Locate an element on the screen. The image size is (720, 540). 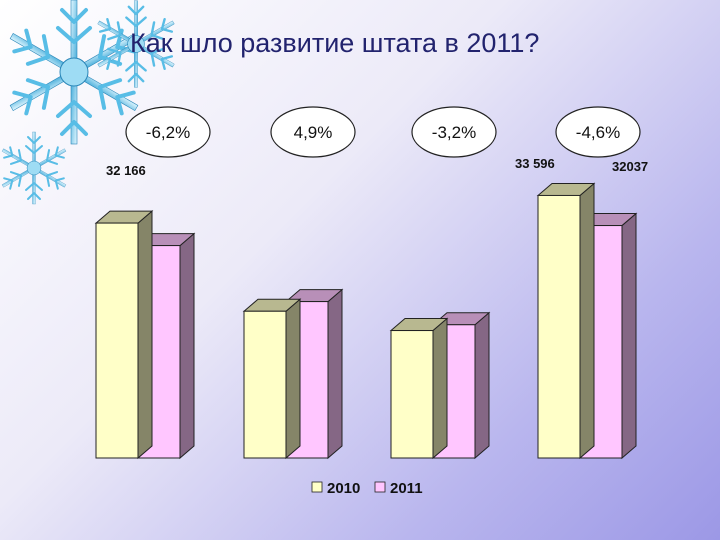
change-label: 4,9% is located at coordinates (313, 132).